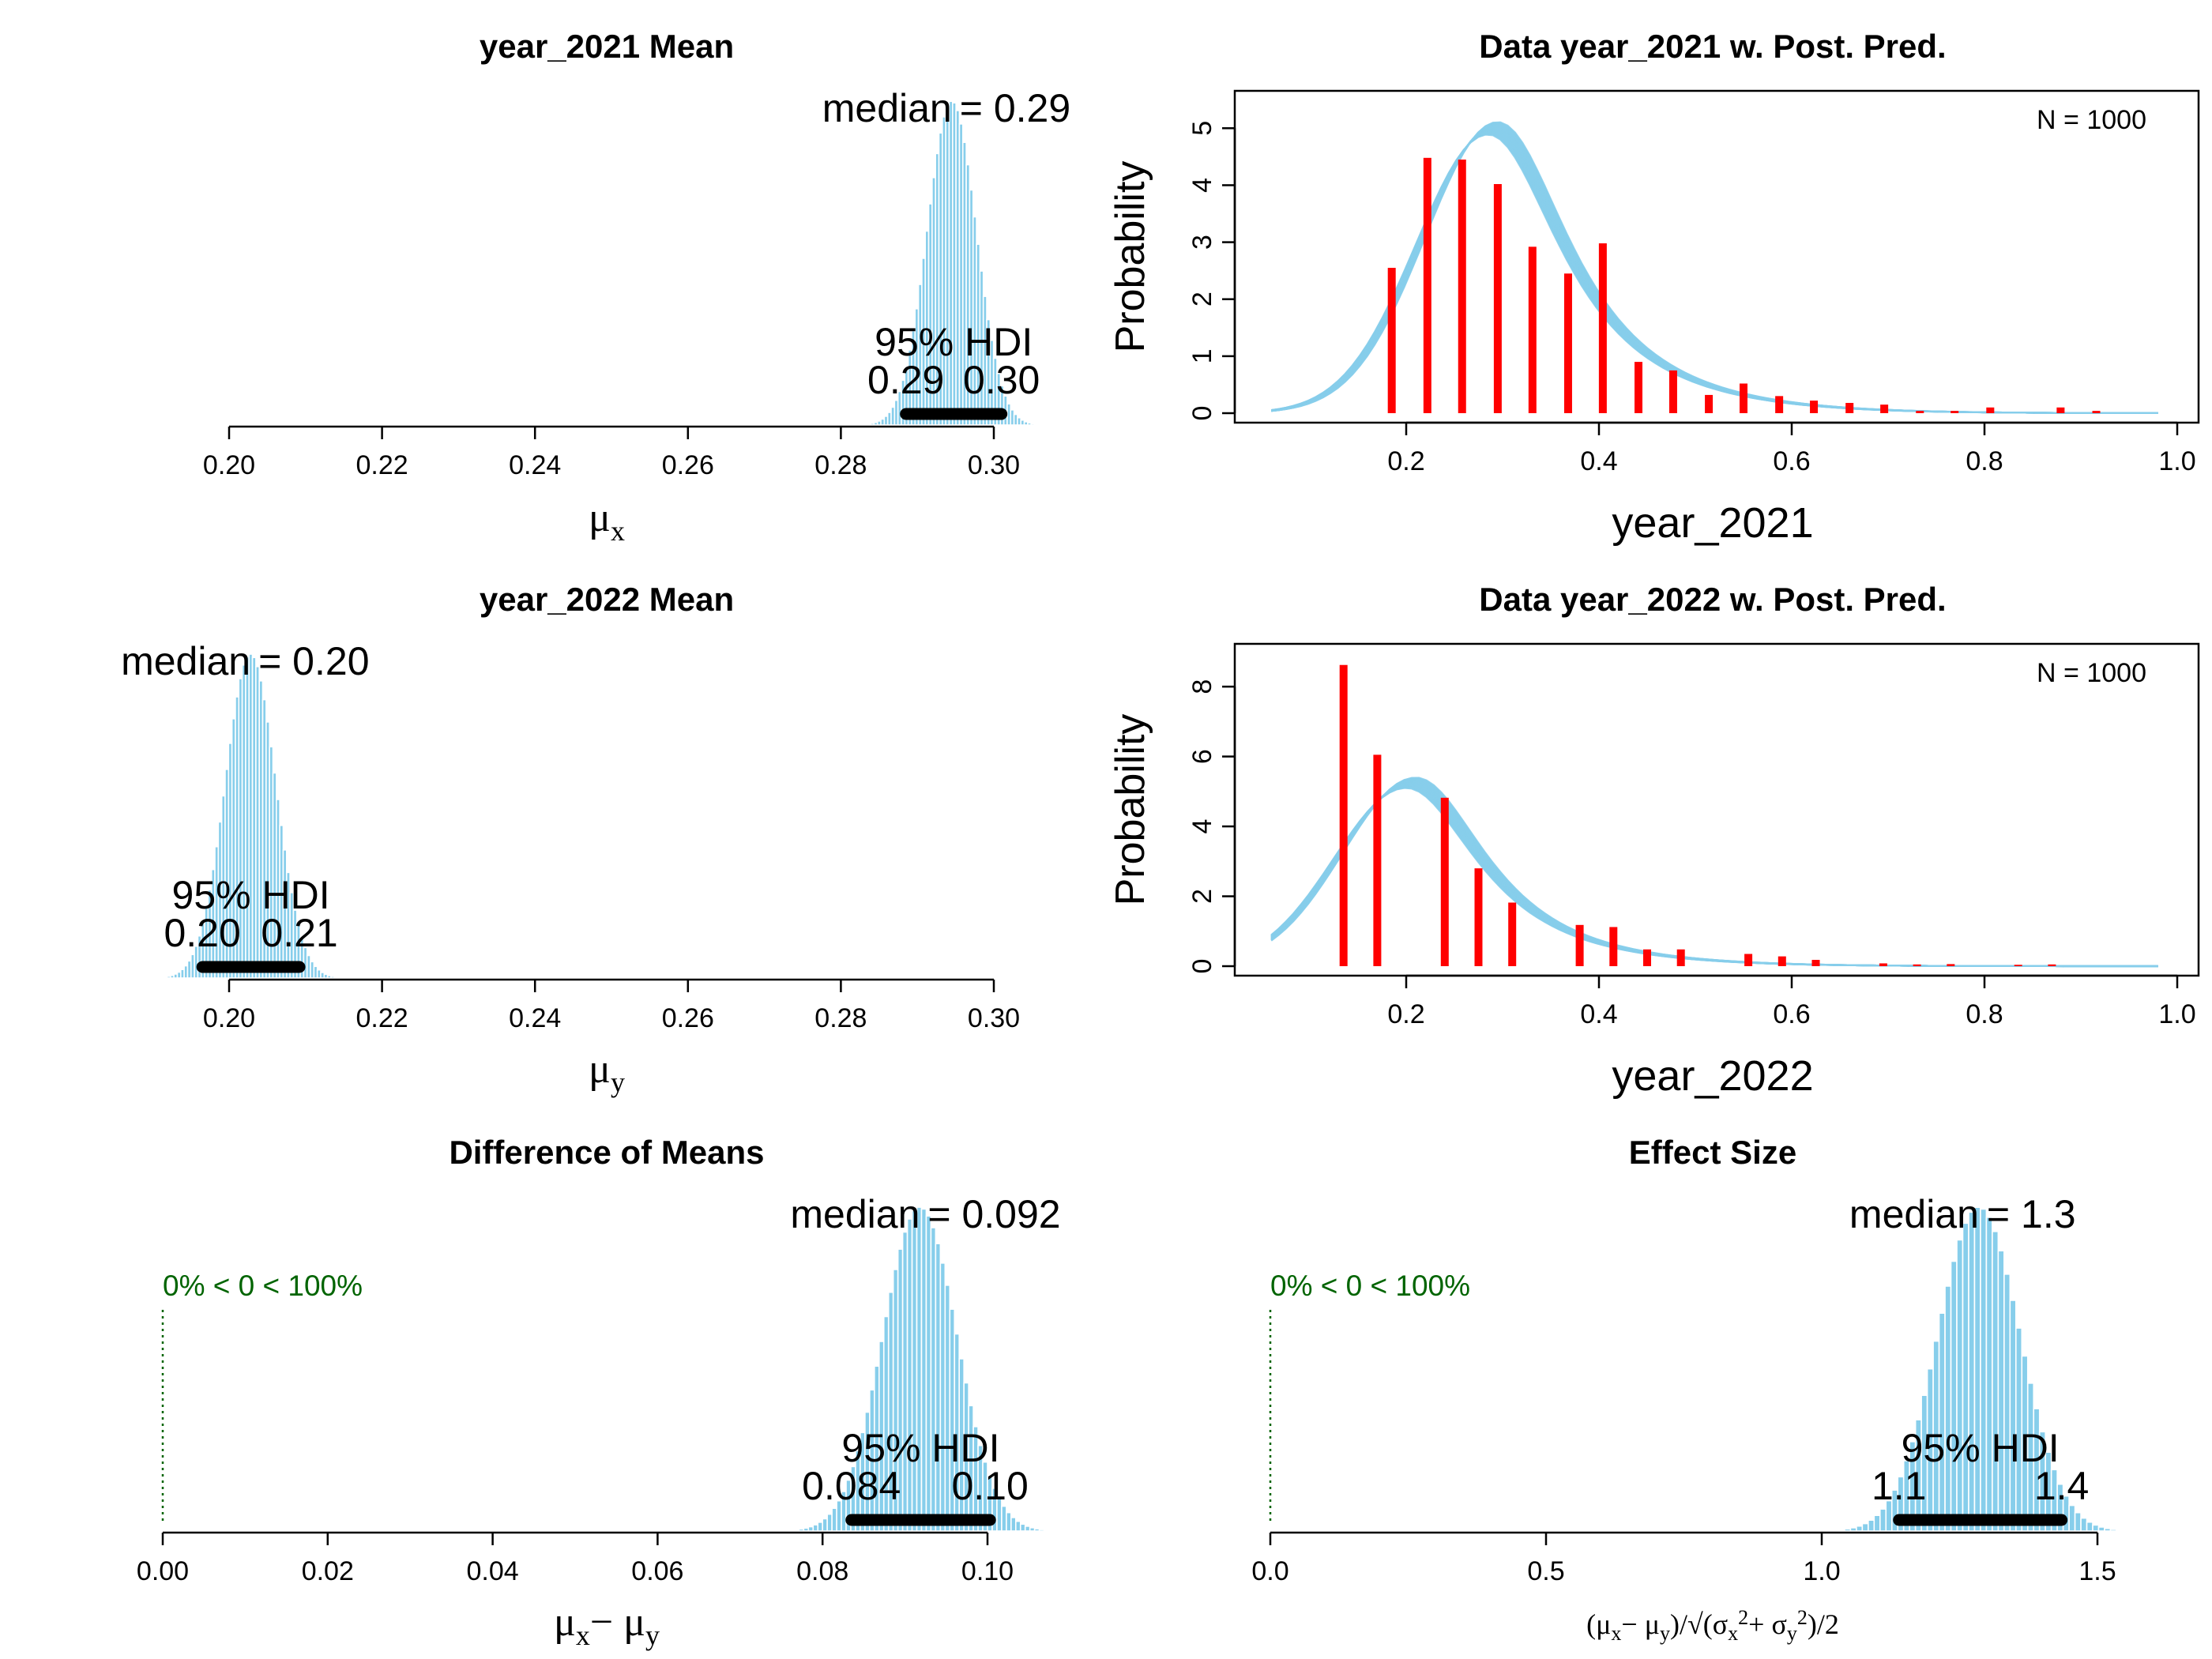 The height and width of the screenshot is (1659, 2212). I want to click on mean_x-hdi-label: 95% HDI, so click(954, 342).